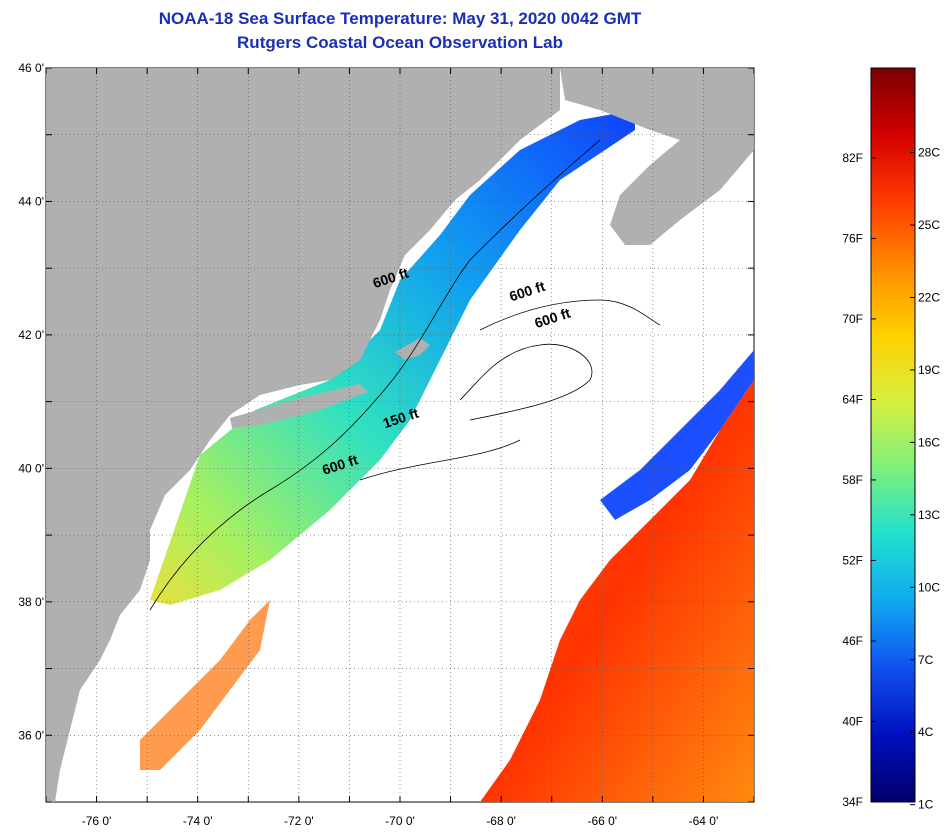 This screenshot has height=832, width=944. I want to click on lon-tick-label: -68 0', so click(501, 821).